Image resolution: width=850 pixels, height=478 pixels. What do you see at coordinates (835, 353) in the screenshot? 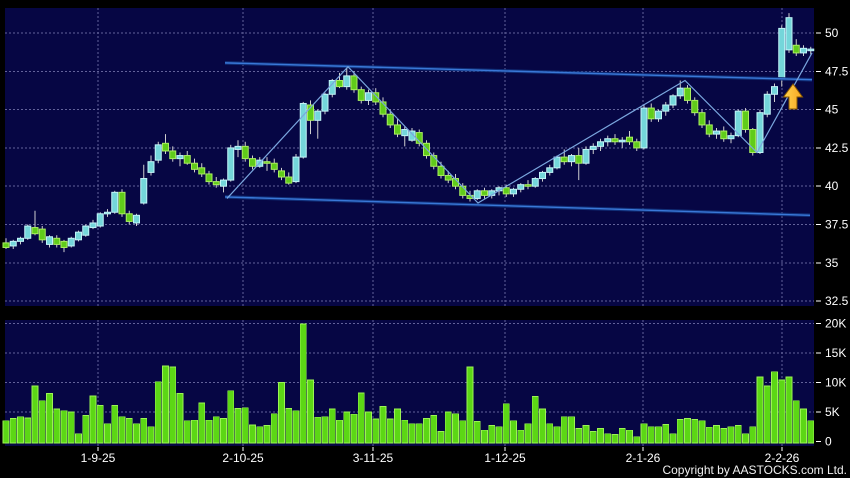
I see `volume-axis-label: 15K` at bounding box center [835, 353].